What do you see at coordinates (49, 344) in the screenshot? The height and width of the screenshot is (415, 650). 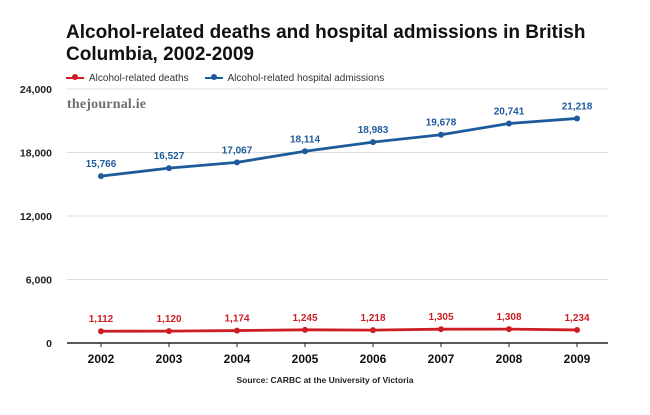 I see `y-tick-label: 0` at bounding box center [49, 344].